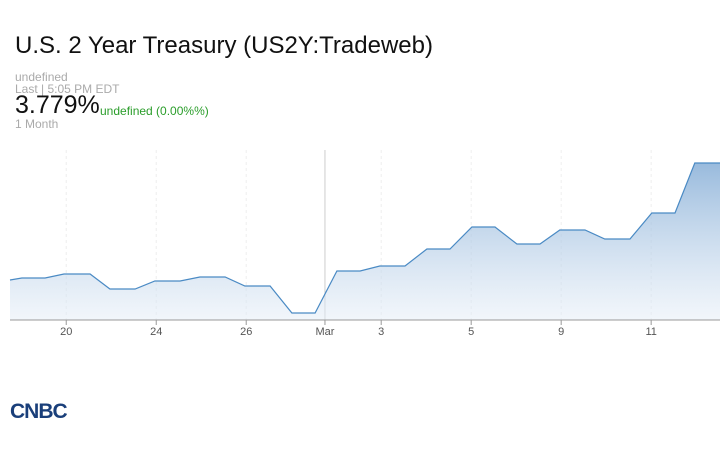 Image resolution: width=720 pixels, height=450 pixels. Describe the element at coordinates (246, 332) in the screenshot. I see `x-tick-label: 26` at that location.